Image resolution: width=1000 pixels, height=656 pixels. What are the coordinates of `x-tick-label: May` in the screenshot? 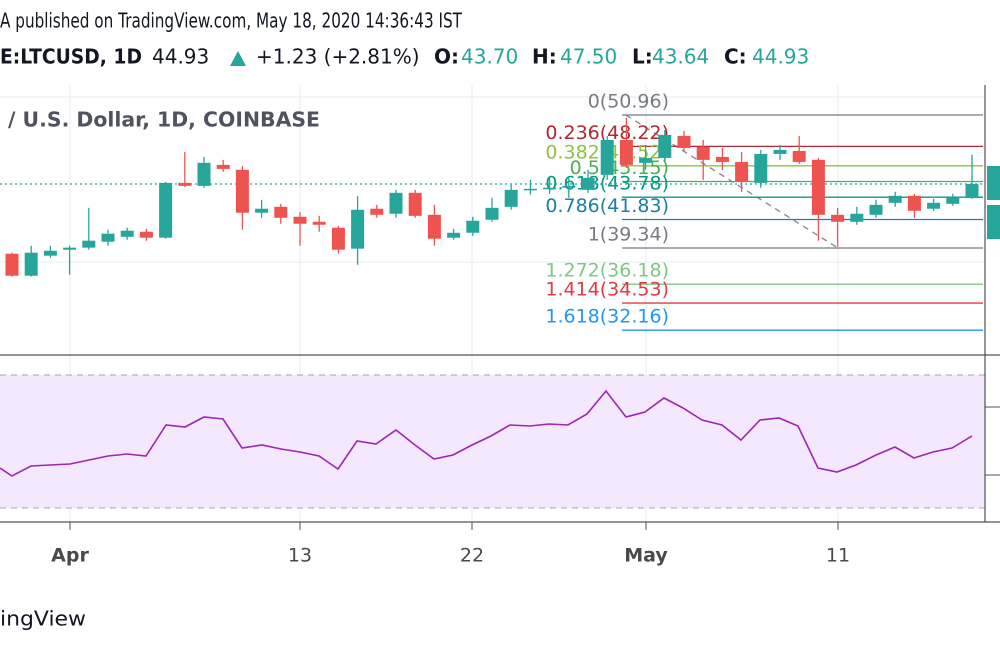 It's located at (646, 556).